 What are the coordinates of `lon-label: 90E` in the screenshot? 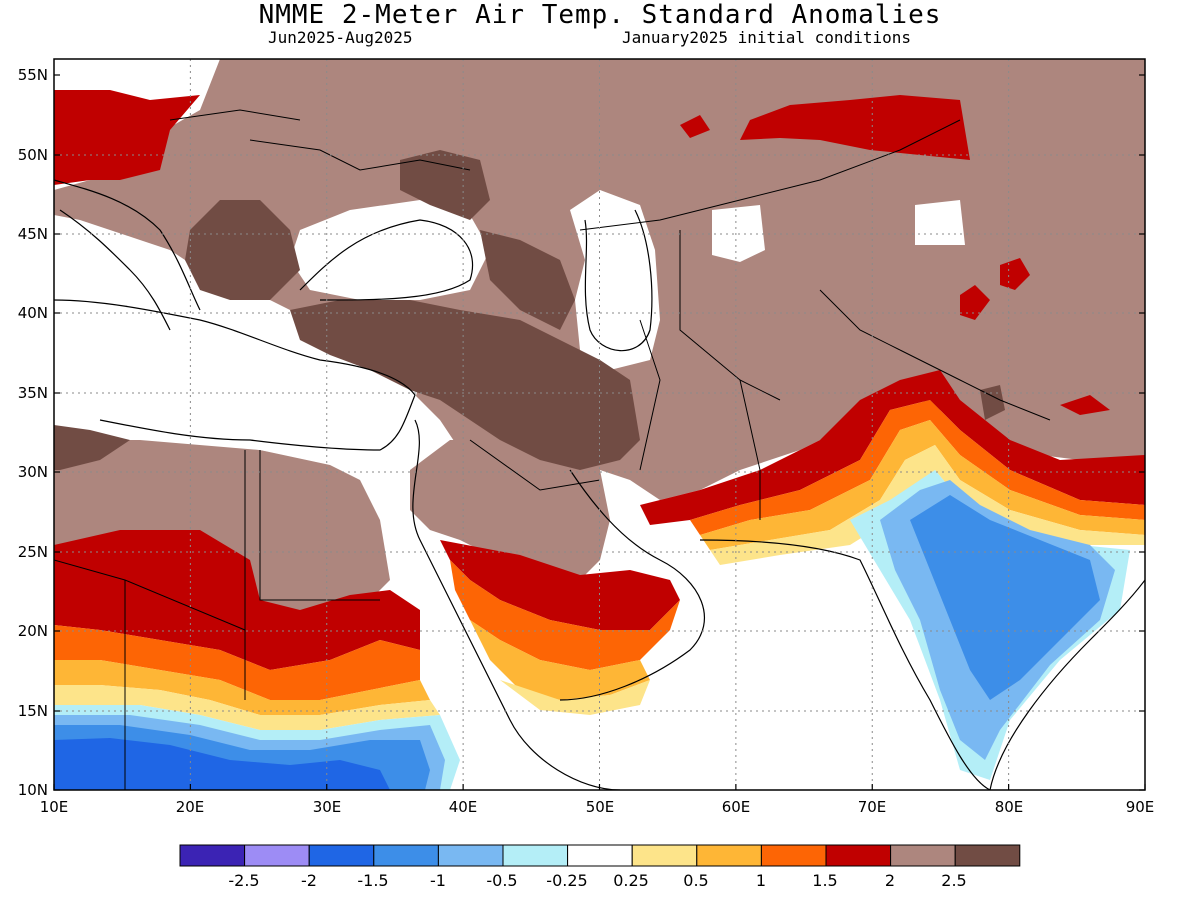 It's located at (1140, 807).